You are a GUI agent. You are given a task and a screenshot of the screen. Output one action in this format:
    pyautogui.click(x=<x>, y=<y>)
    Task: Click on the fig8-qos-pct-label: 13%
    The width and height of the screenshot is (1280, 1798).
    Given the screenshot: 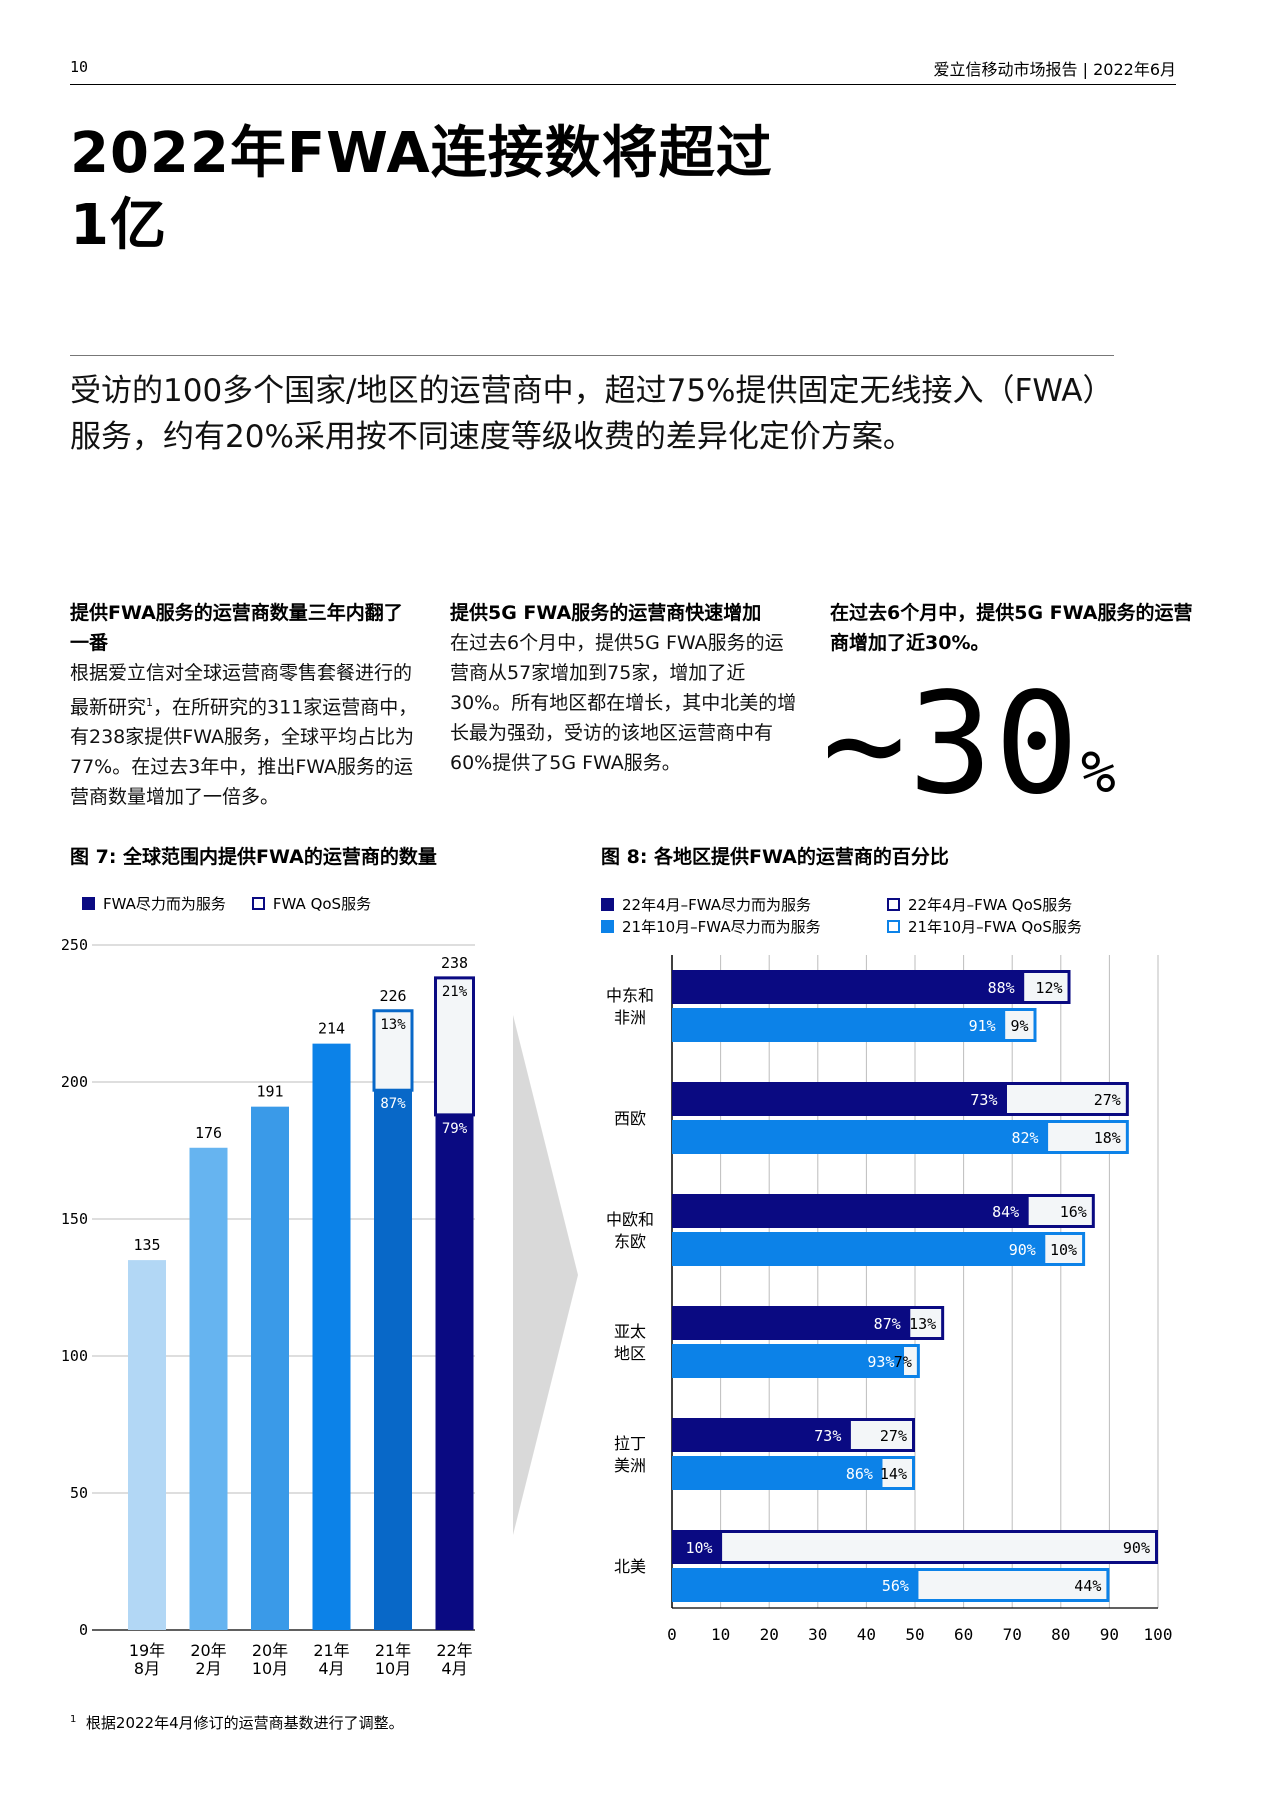 What is the action you would take?
    pyautogui.click(x=922, y=1324)
    